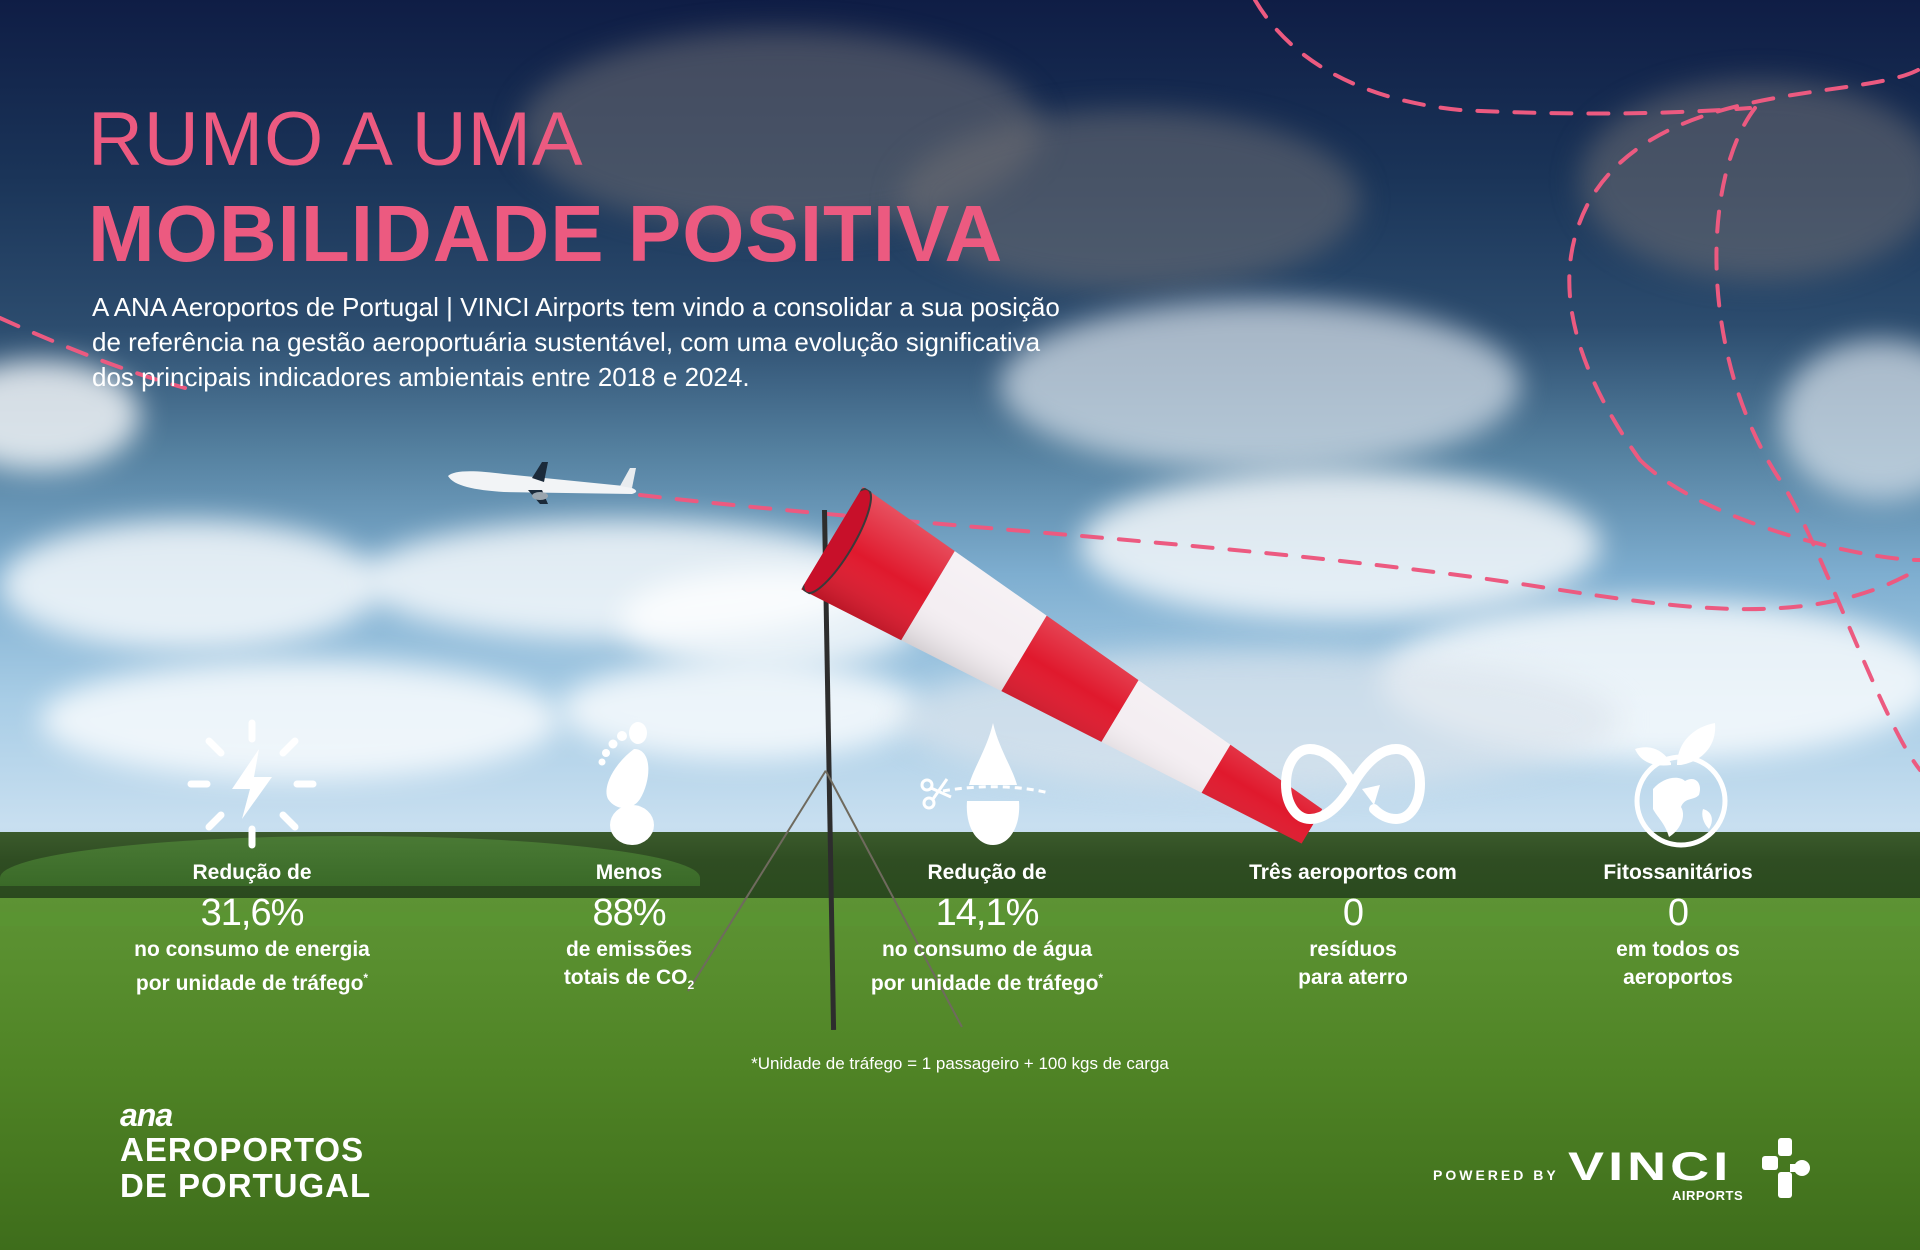  I want to click on ana-name-line1: AEROPORTOS, so click(242, 1149).